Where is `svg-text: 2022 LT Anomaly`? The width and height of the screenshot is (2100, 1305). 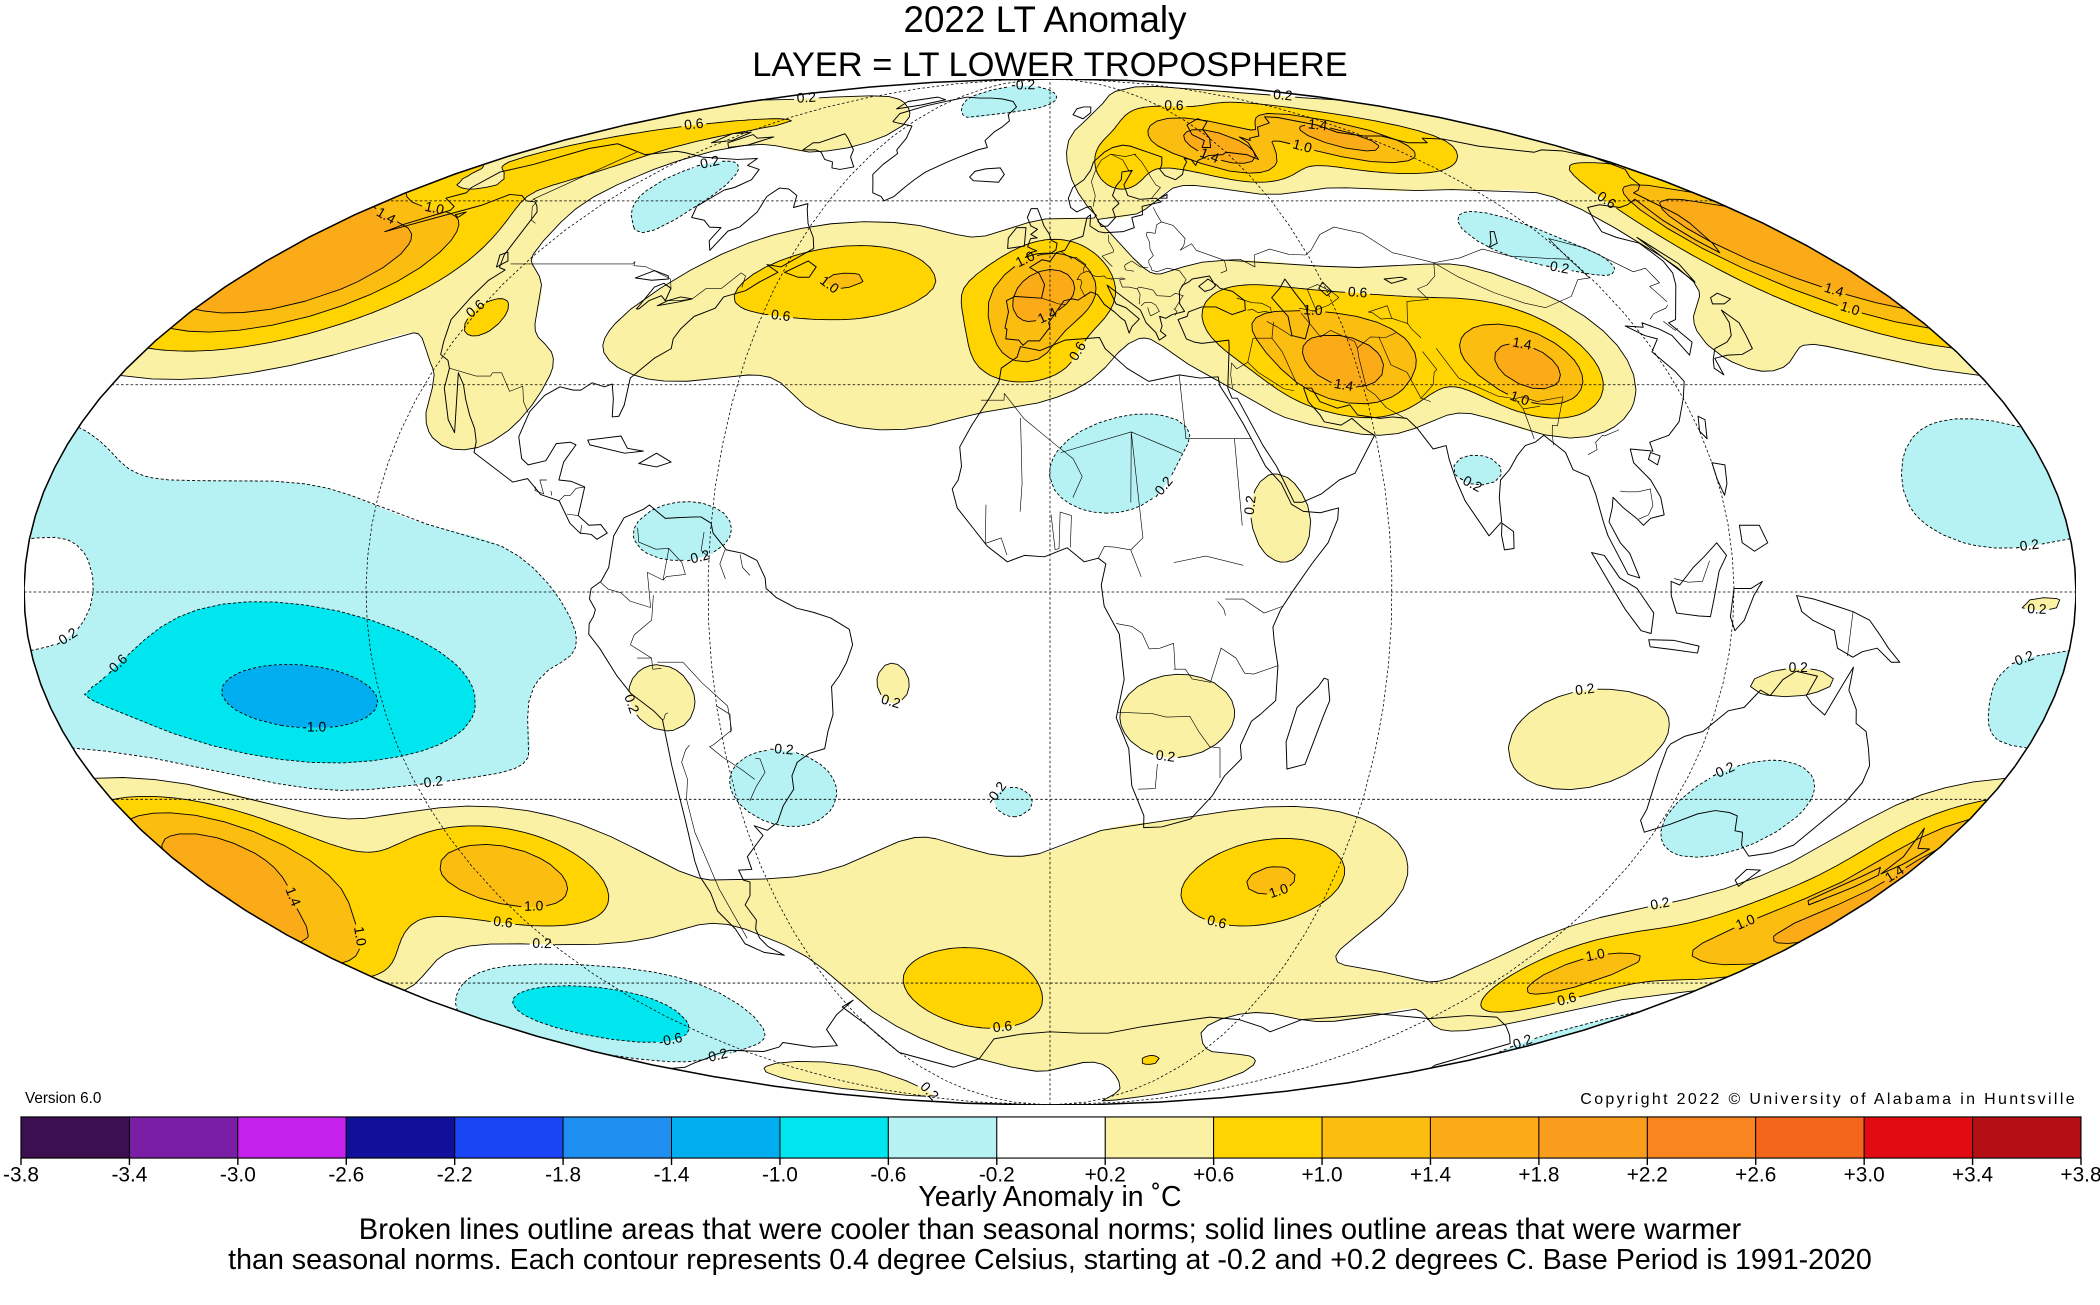 svg-text: 2022 LT Anomaly is located at coordinates (1046, 20).